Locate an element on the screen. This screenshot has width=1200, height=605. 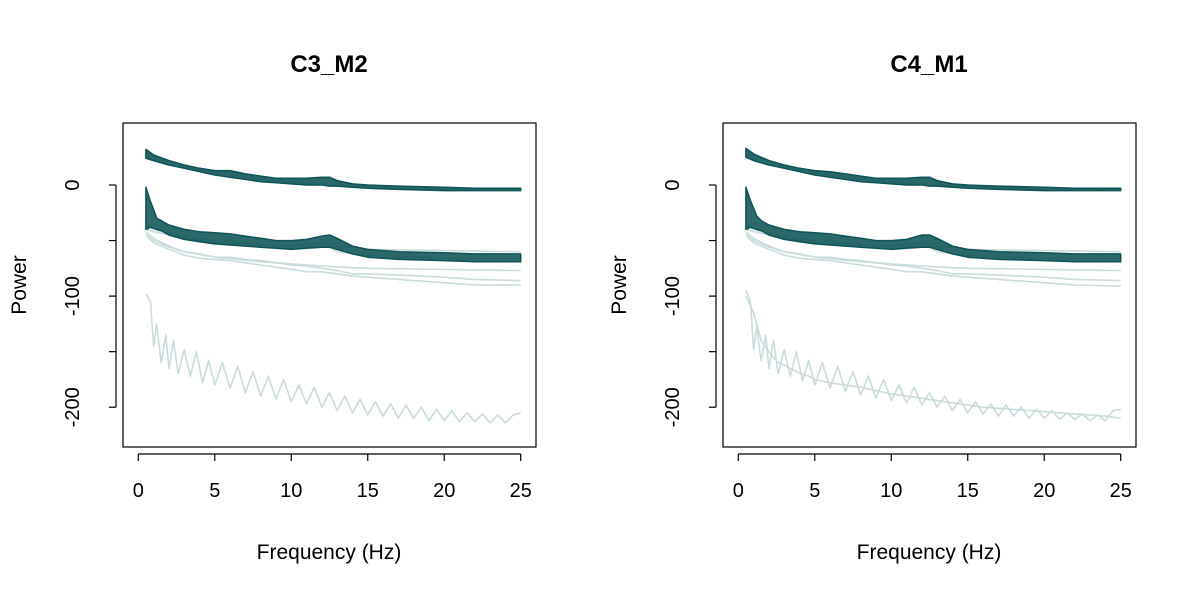
panel-title: C3_M2 is located at coordinates (328, 64).